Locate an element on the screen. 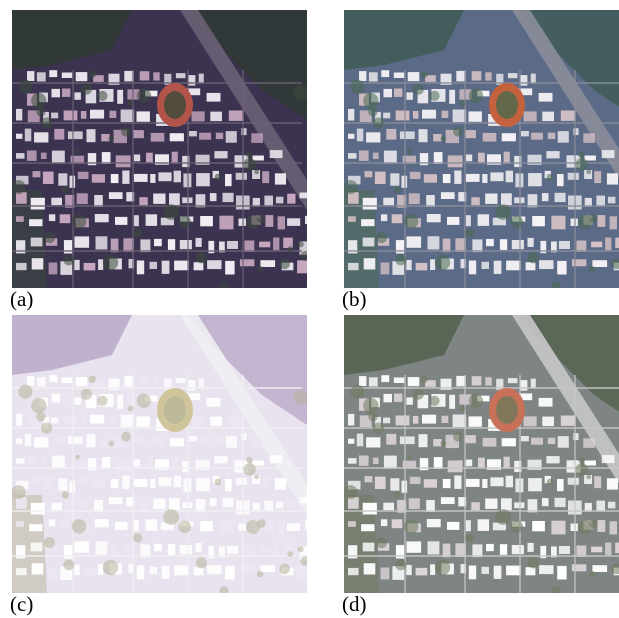 This screenshot has height=618, width=619. caption-a: (a) is located at coordinates (22, 299).